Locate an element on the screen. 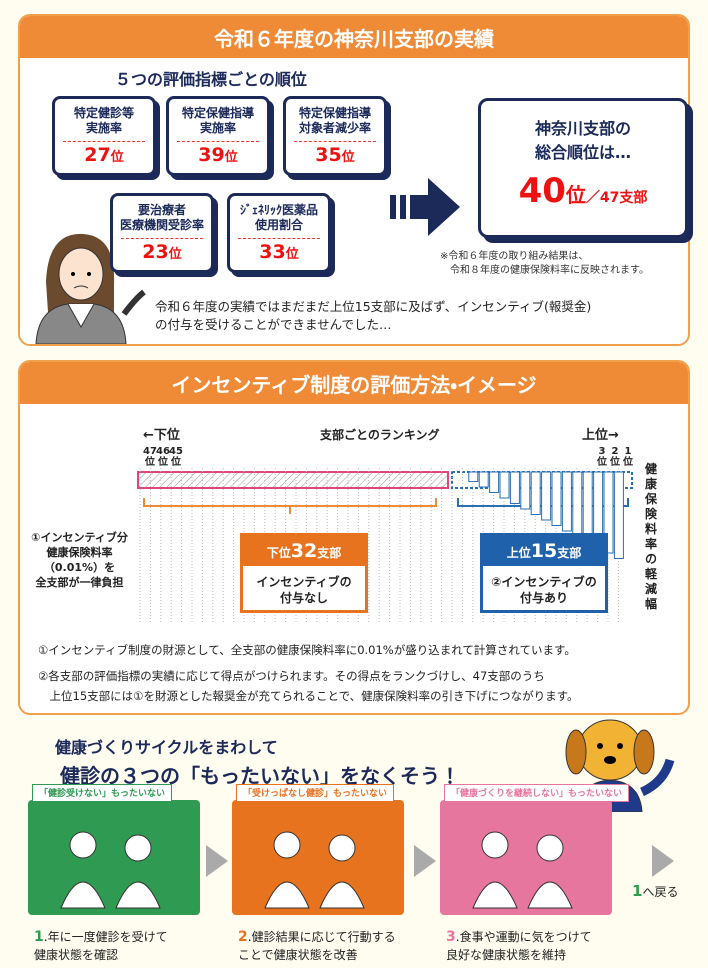 Image resolution: width=708 pixels, height=968 pixels. step-text: 1.年に一度健診を受けて 健康状態を確認 is located at coordinates (101, 946).